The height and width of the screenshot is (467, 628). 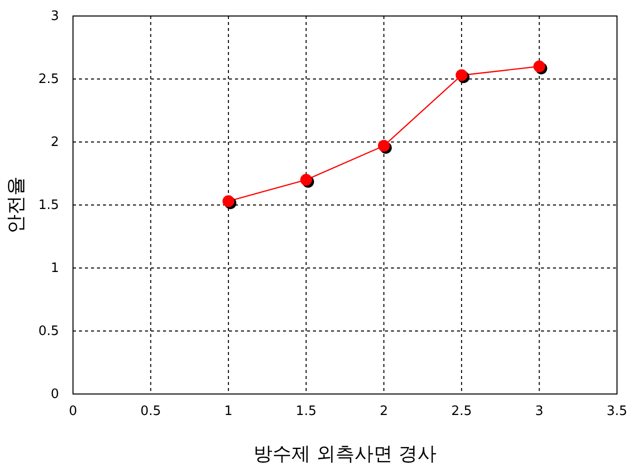 What do you see at coordinates (228, 412) in the screenshot?
I see `x-tick-label: 1` at bounding box center [228, 412].